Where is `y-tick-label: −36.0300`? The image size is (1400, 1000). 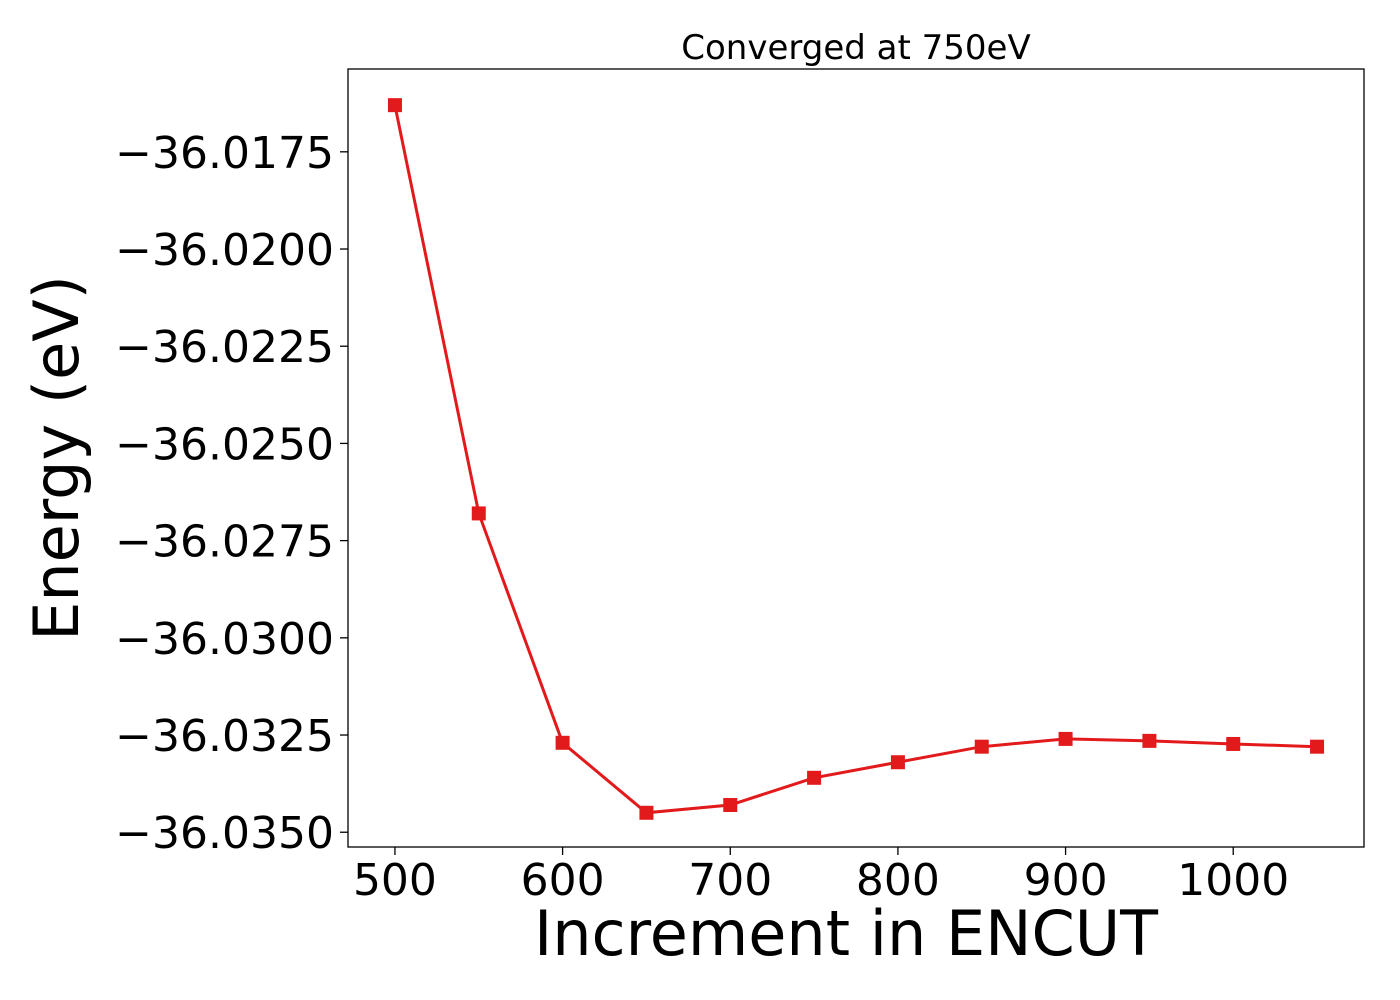 y-tick-label: −36.0300 is located at coordinates (224, 639).